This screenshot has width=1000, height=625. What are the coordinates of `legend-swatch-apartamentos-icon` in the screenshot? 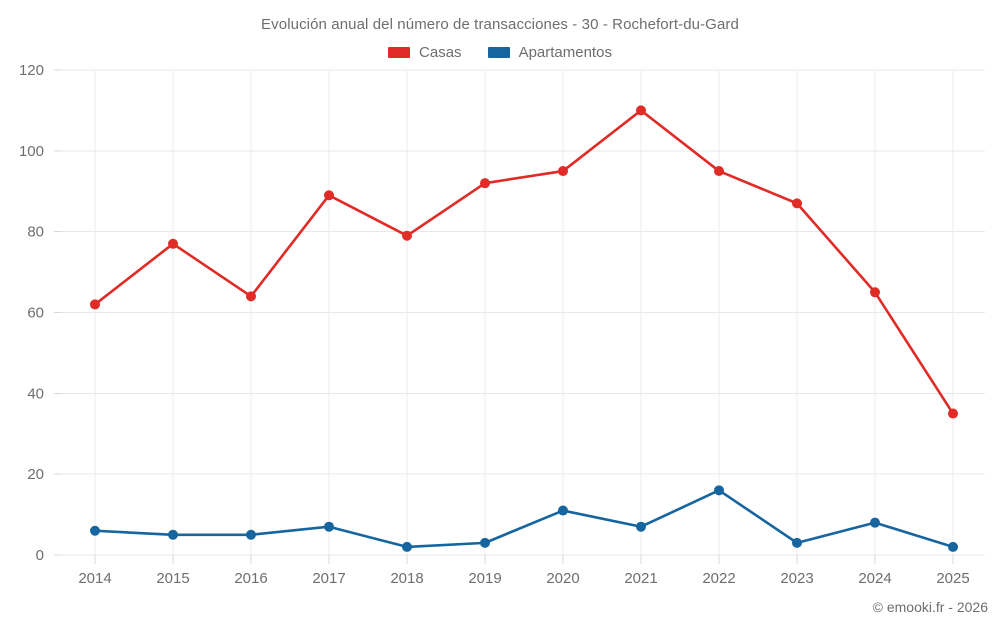 It's located at (498, 52).